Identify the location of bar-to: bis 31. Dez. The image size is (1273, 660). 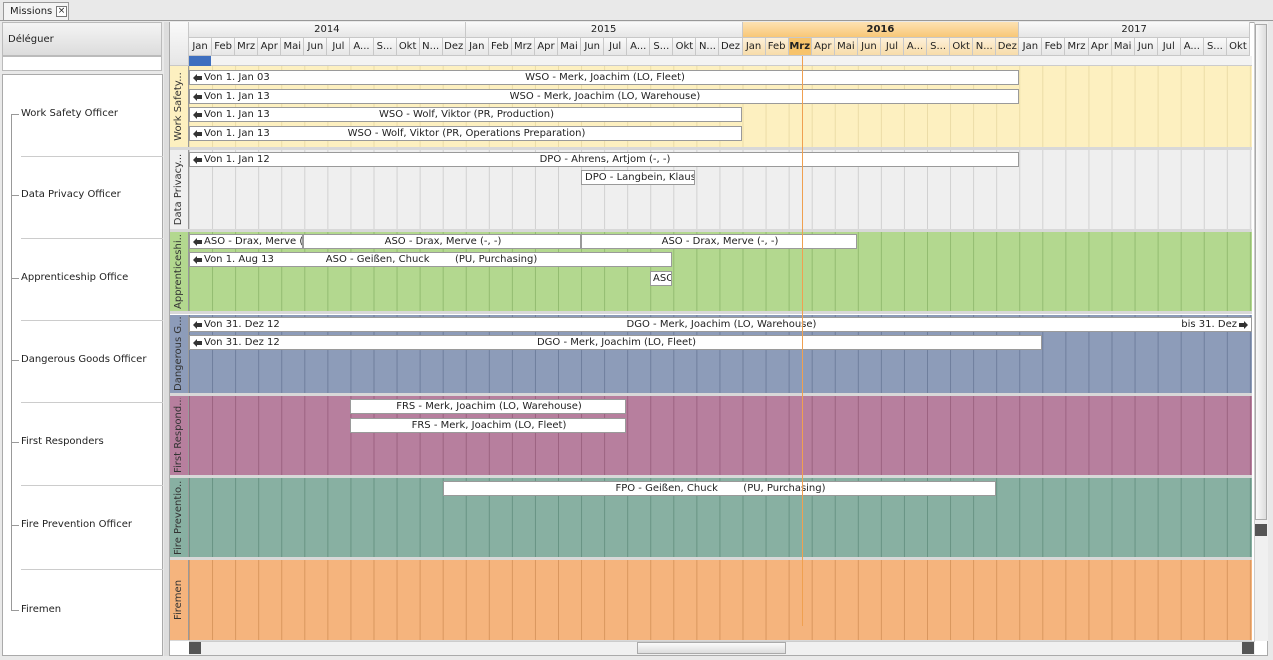
(1209, 324).